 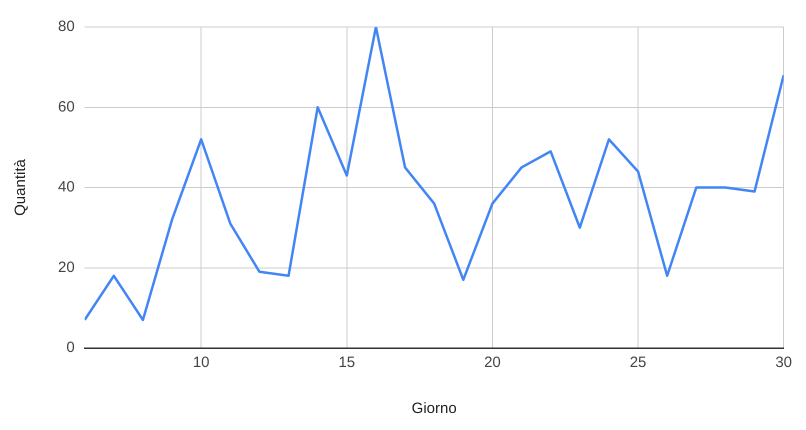 I want to click on x-tick-label: 15, so click(x=347, y=363).